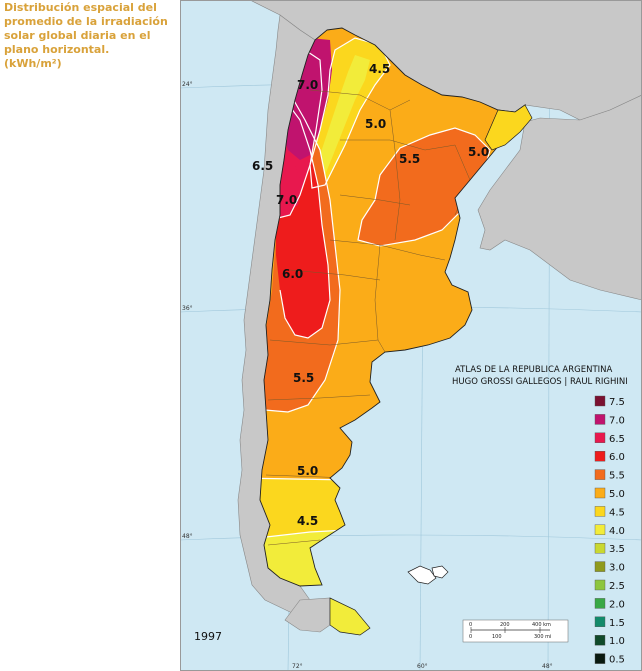 The width and height of the screenshot is (642, 671). What do you see at coordinates (422, 666) in the screenshot?
I see `lon-label: 60°` at bounding box center [422, 666].